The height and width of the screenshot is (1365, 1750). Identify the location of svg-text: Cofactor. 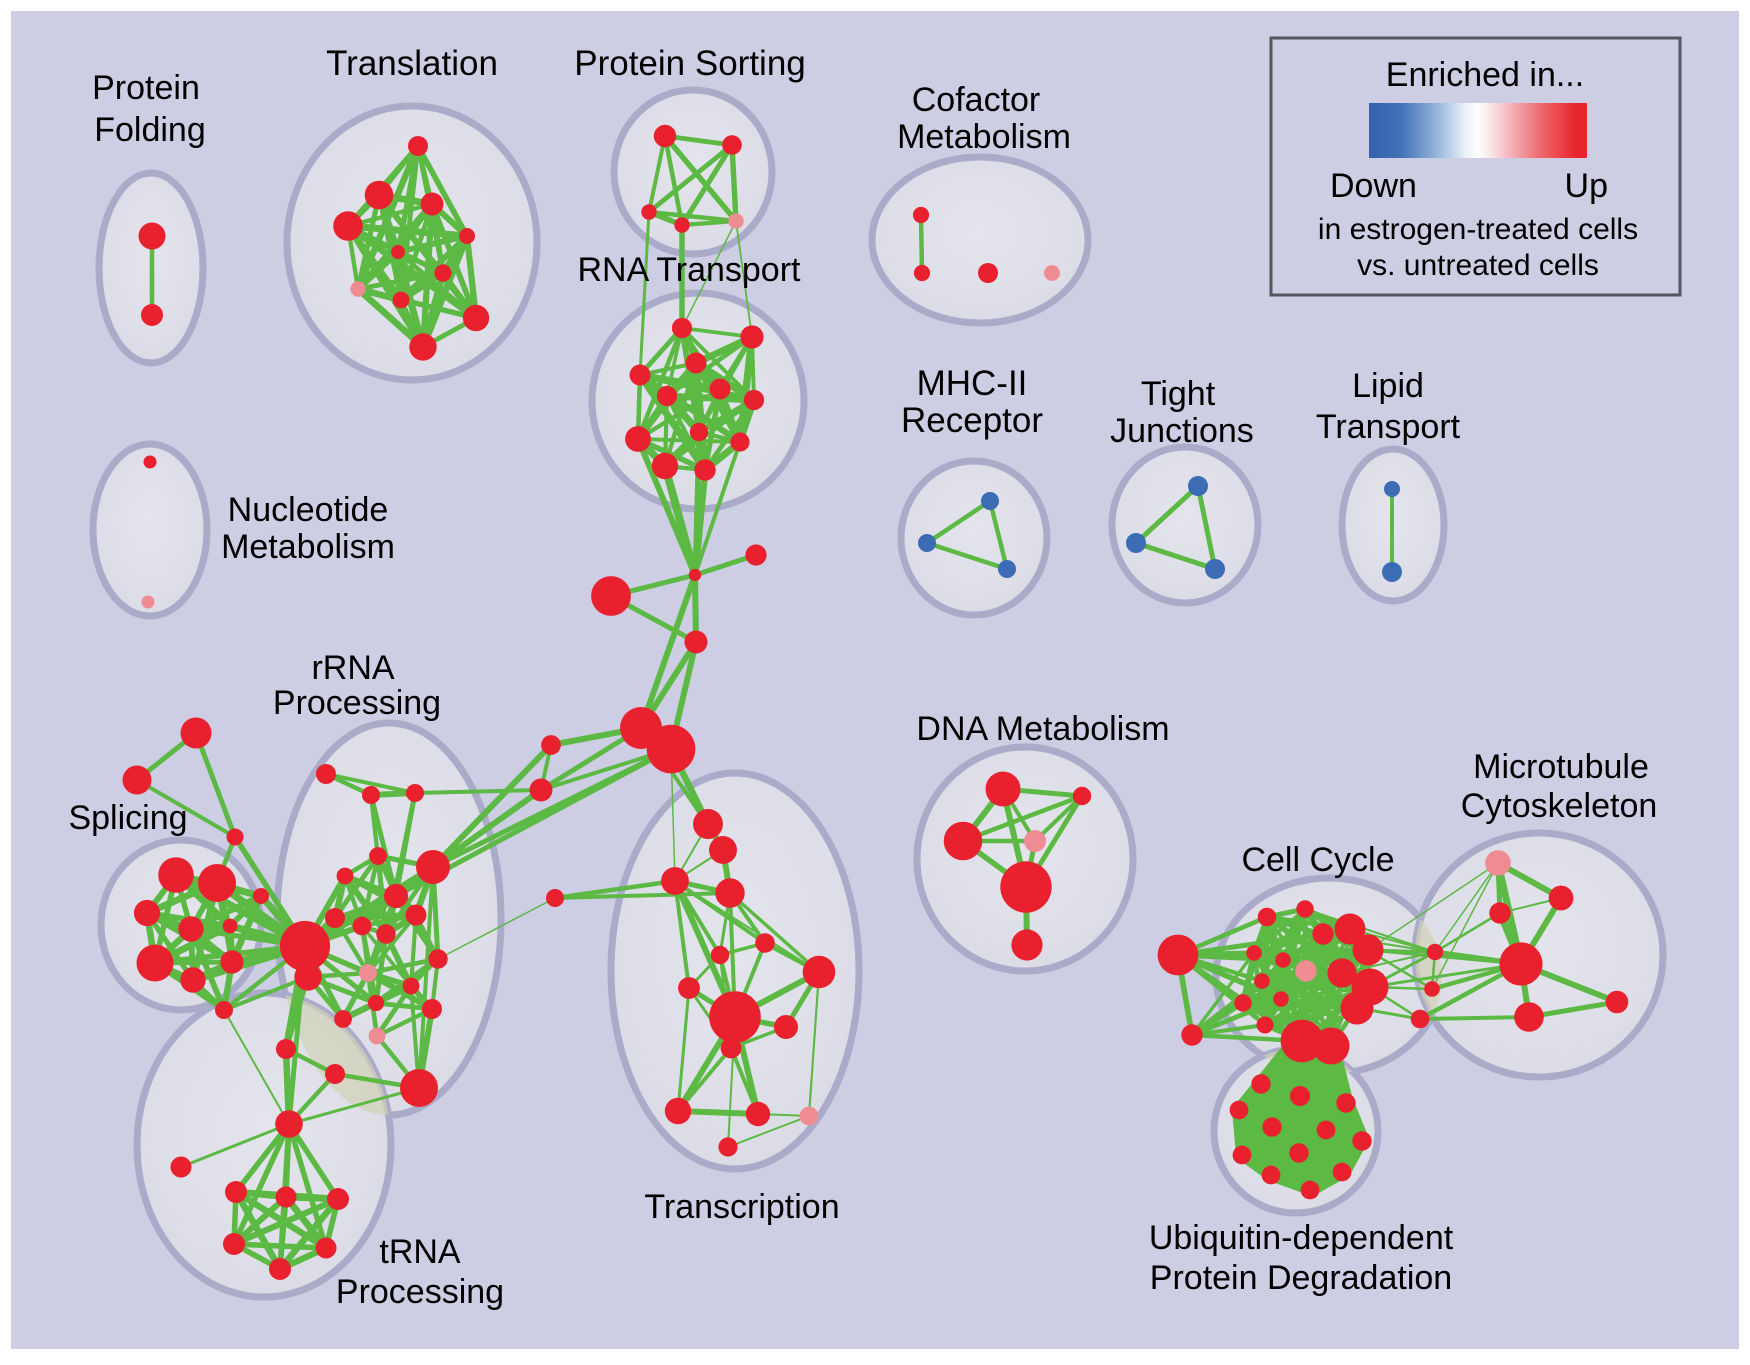
(976, 100).